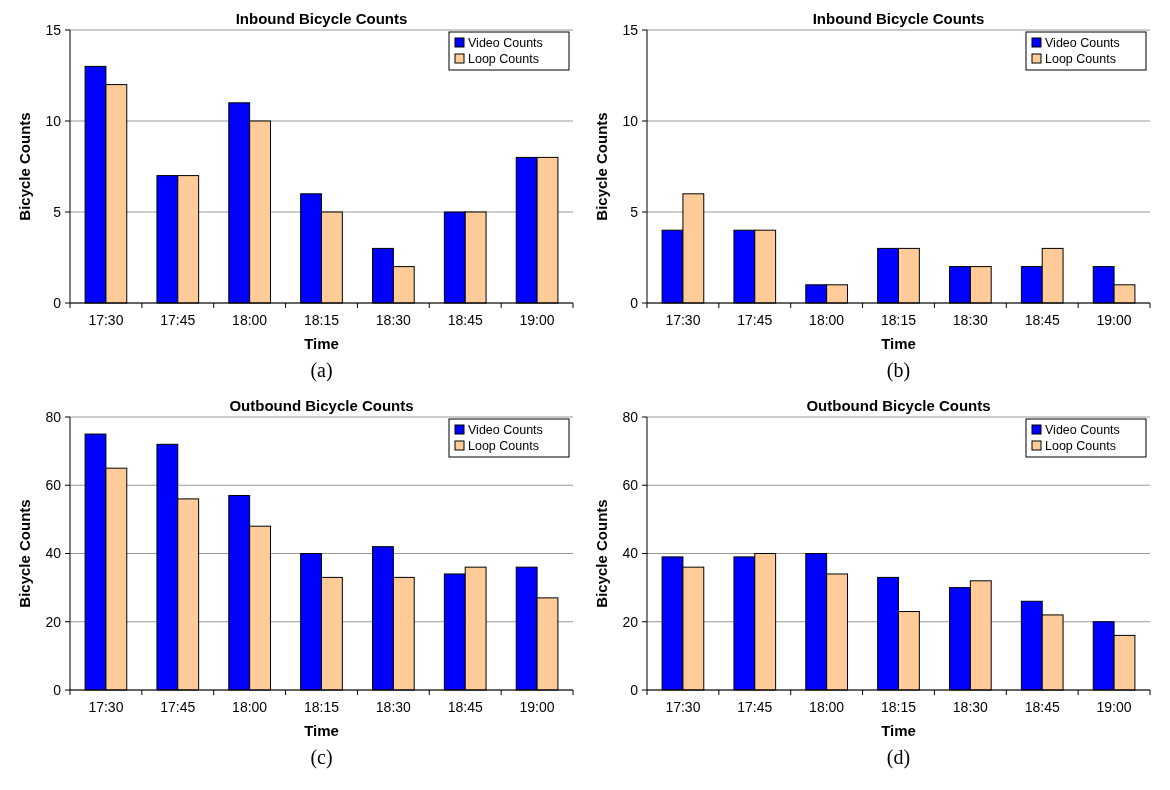  I want to click on text: (c), so click(321, 757).